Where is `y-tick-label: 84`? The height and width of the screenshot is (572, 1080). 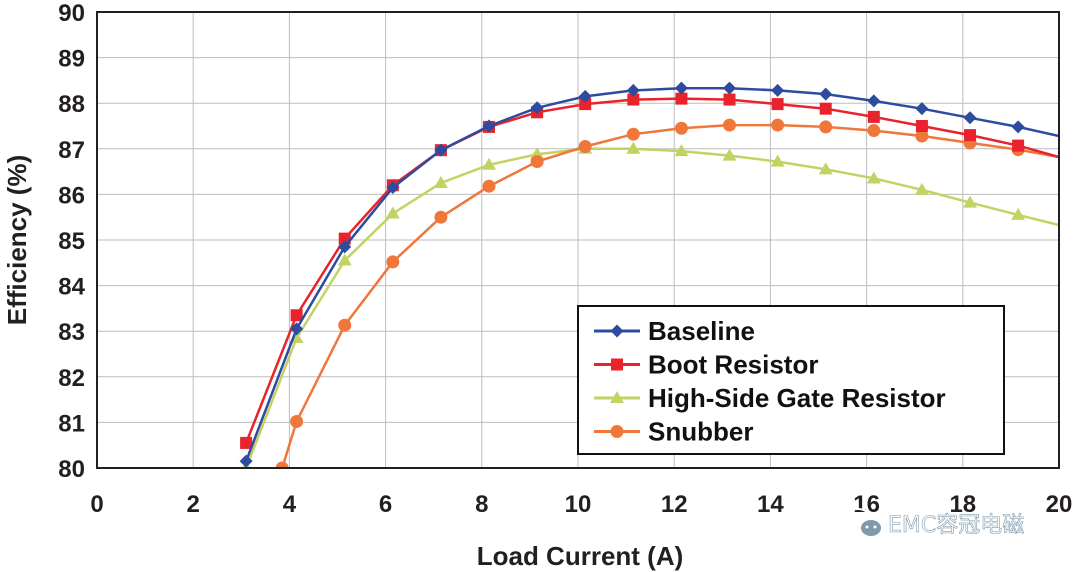
y-tick-label: 84 is located at coordinates (71, 287).